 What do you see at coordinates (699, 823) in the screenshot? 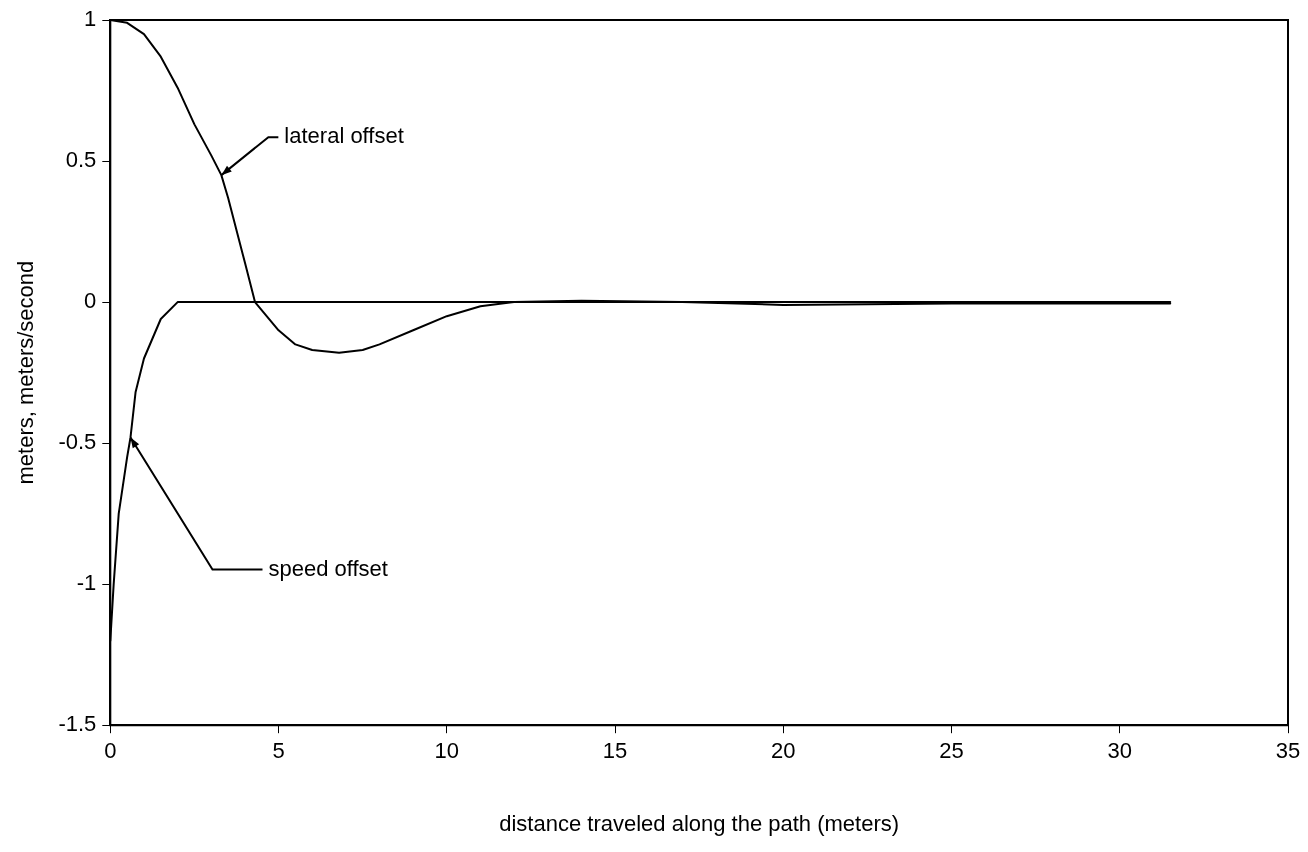
I see `x-axis-title: distance traveled along the path (meters)` at bounding box center [699, 823].